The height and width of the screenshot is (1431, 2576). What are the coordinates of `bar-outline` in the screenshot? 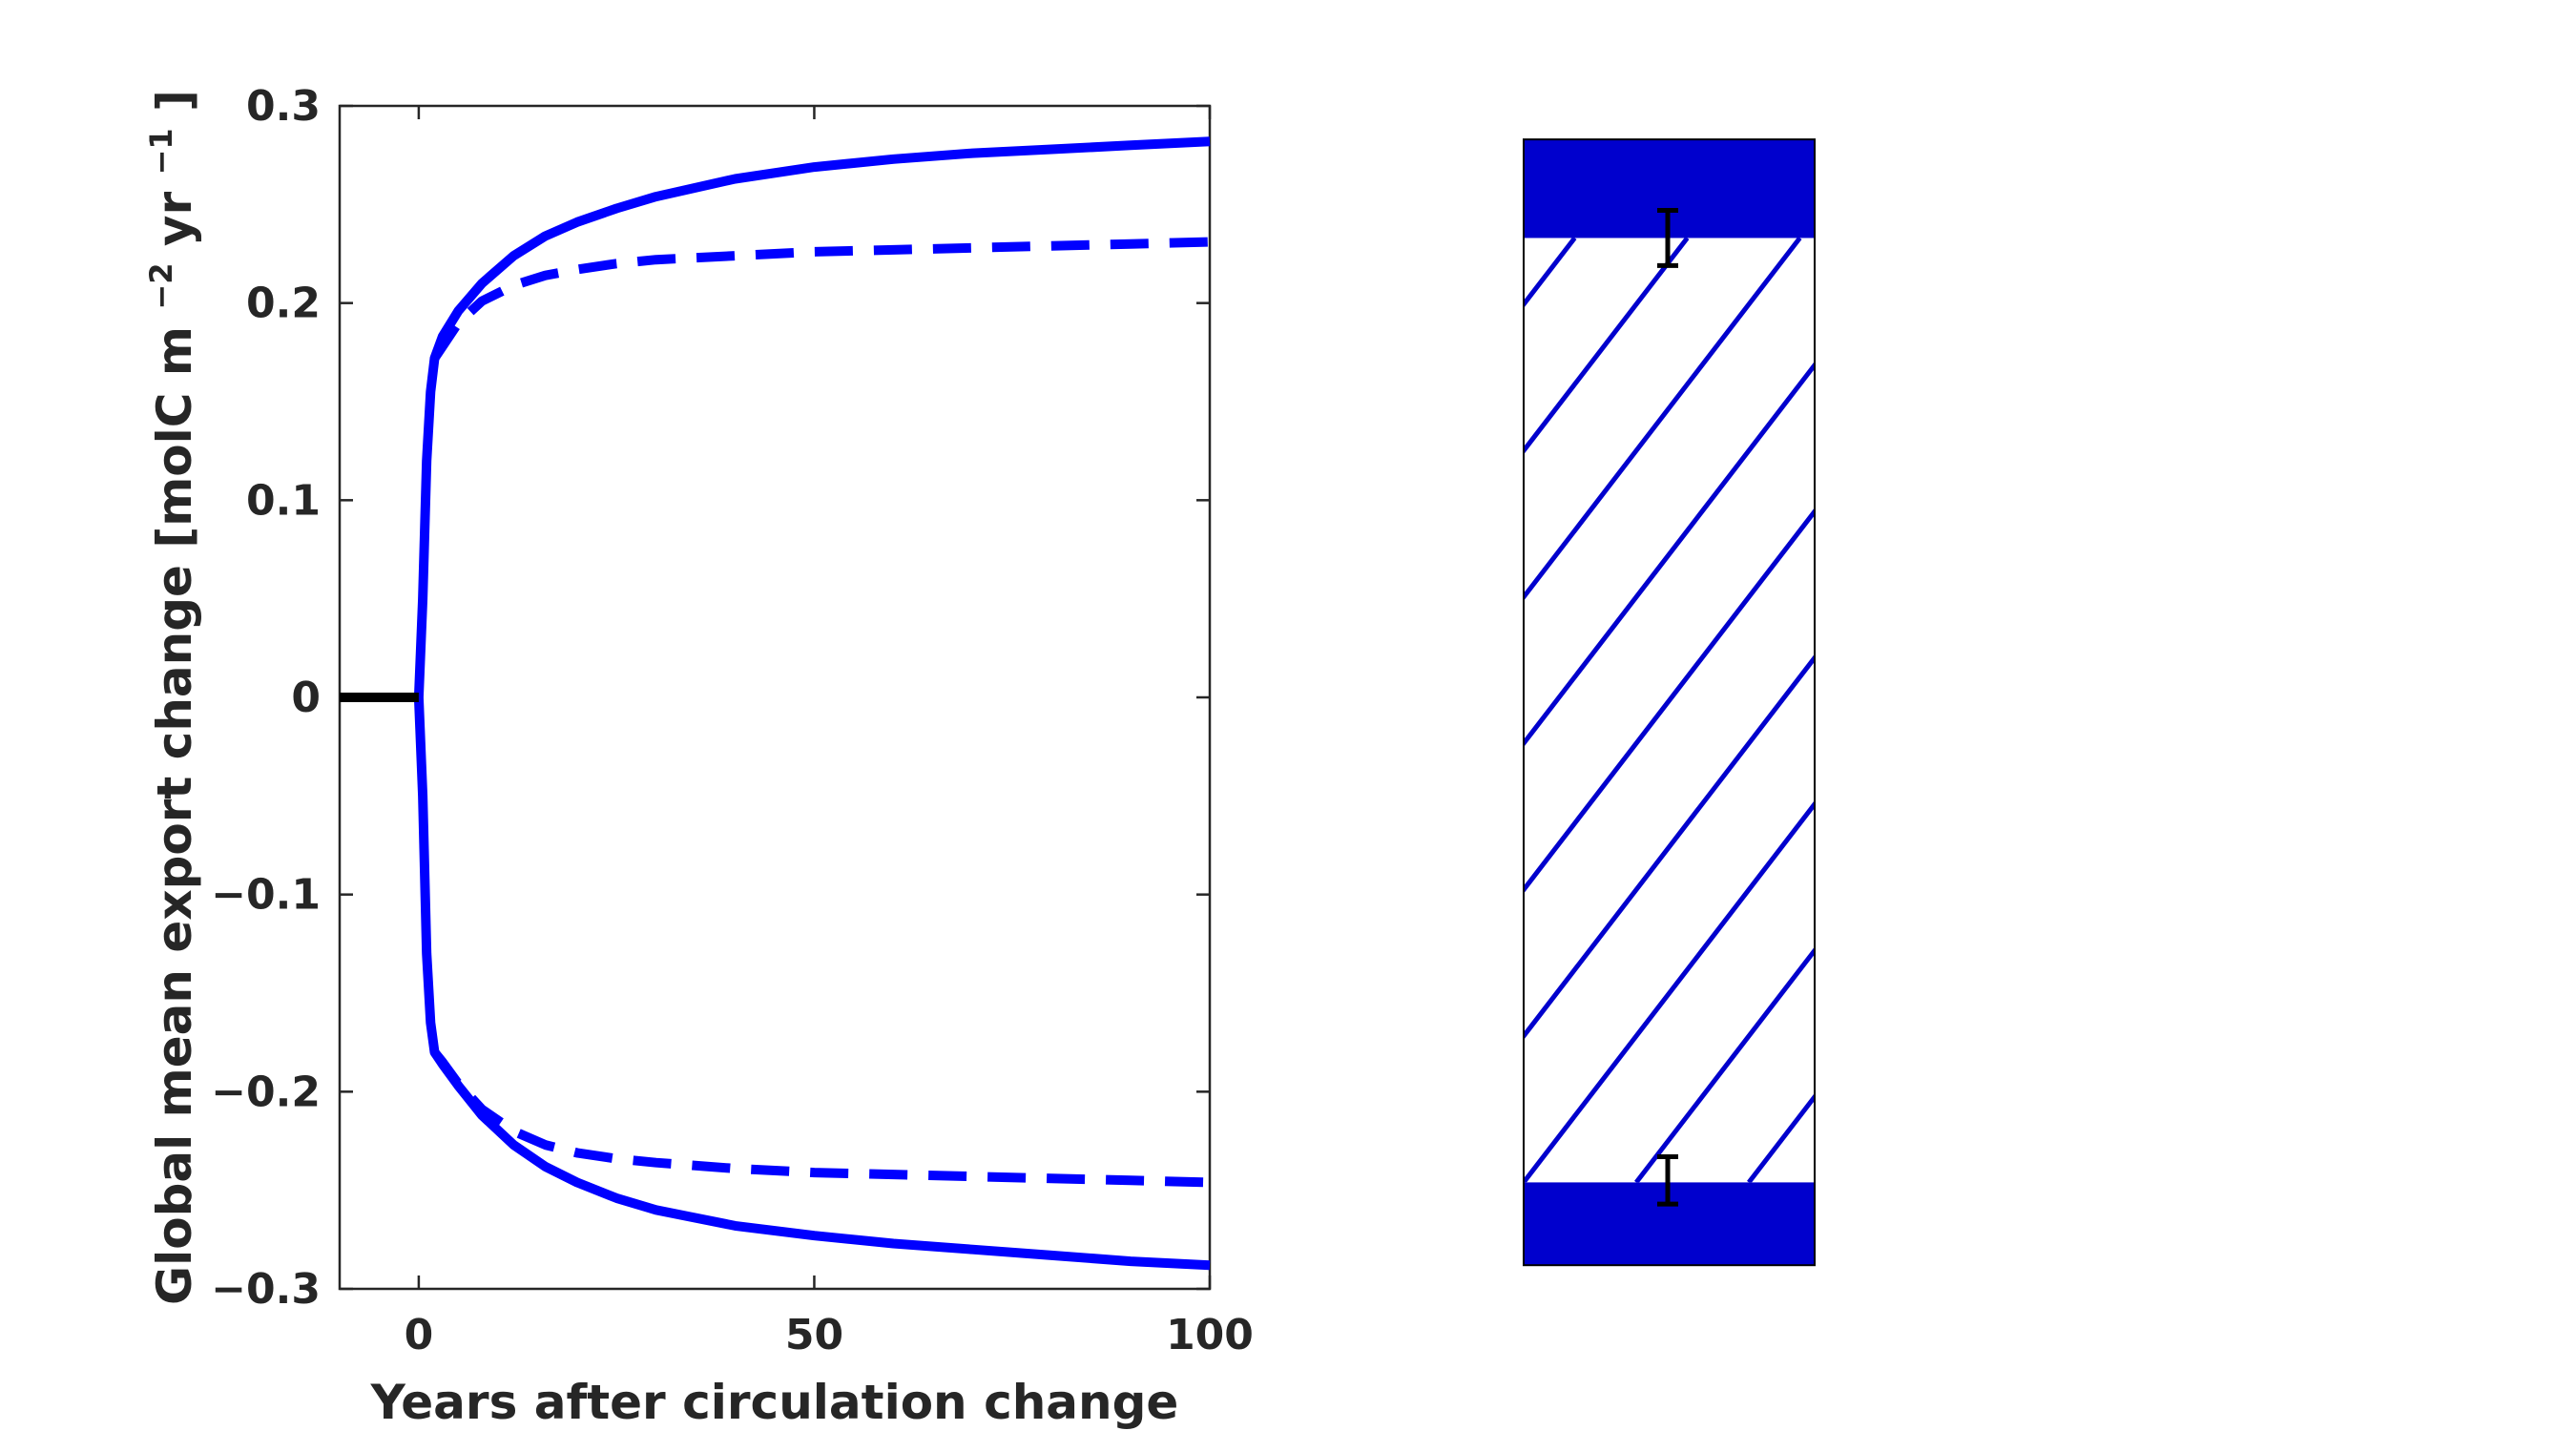 It's located at (1669, 702).